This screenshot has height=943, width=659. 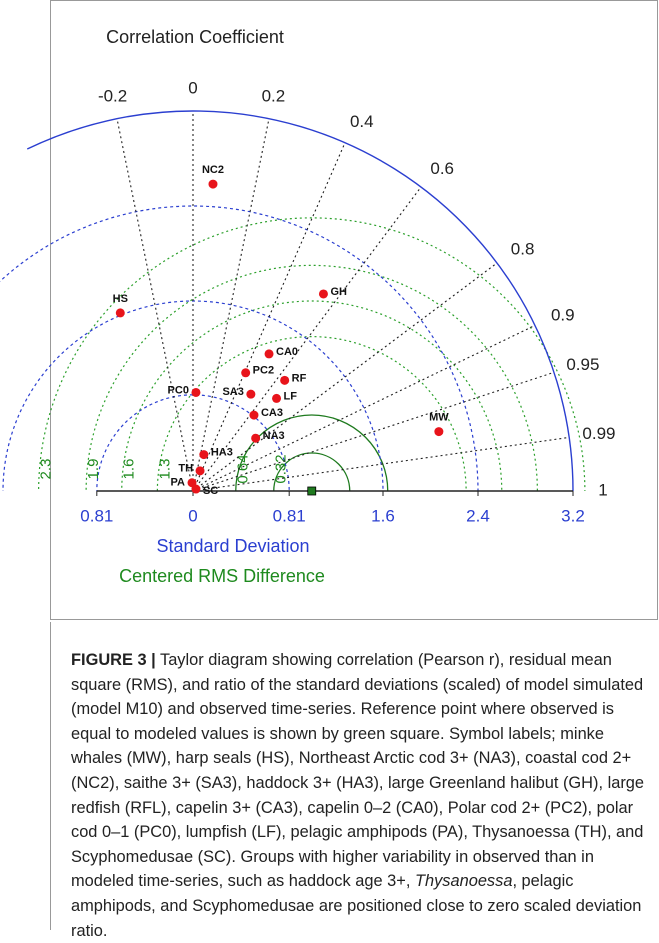 I want to click on point-label: SC, so click(x=210, y=491).